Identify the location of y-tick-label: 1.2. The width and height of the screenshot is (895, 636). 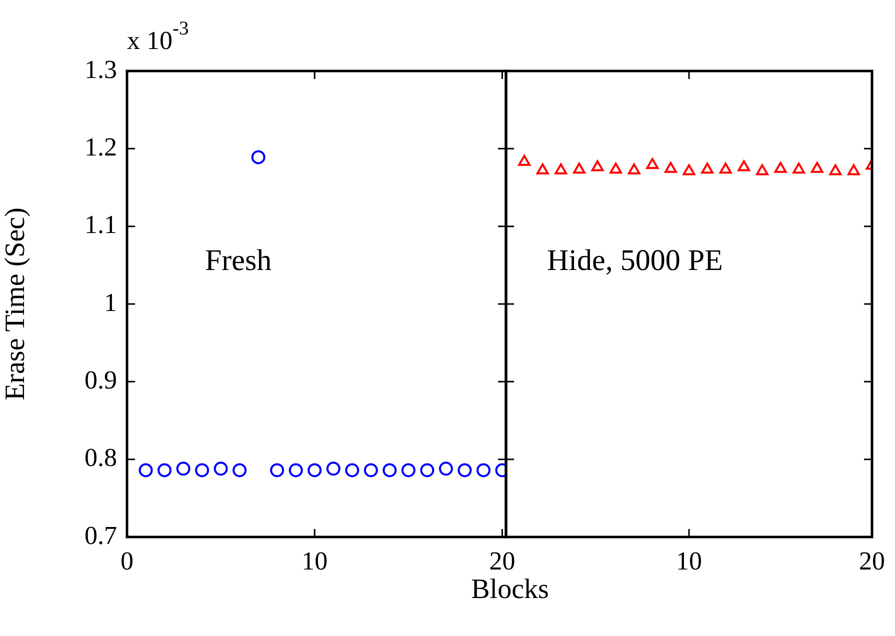
(100, 147).